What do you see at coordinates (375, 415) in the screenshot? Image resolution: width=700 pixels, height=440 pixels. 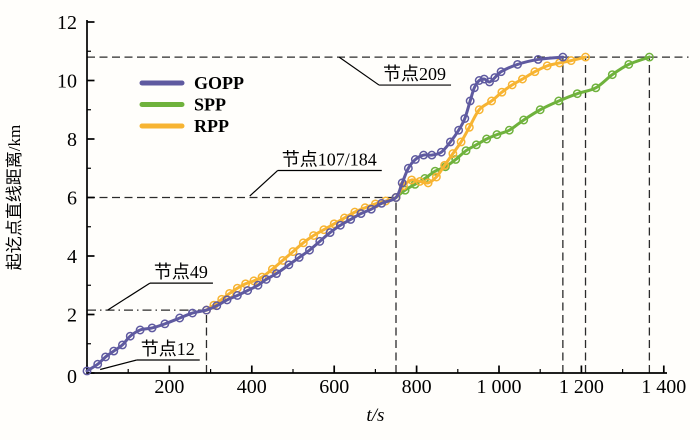 I see `x-axis-label: t/s` at bounding box center [375, 415].